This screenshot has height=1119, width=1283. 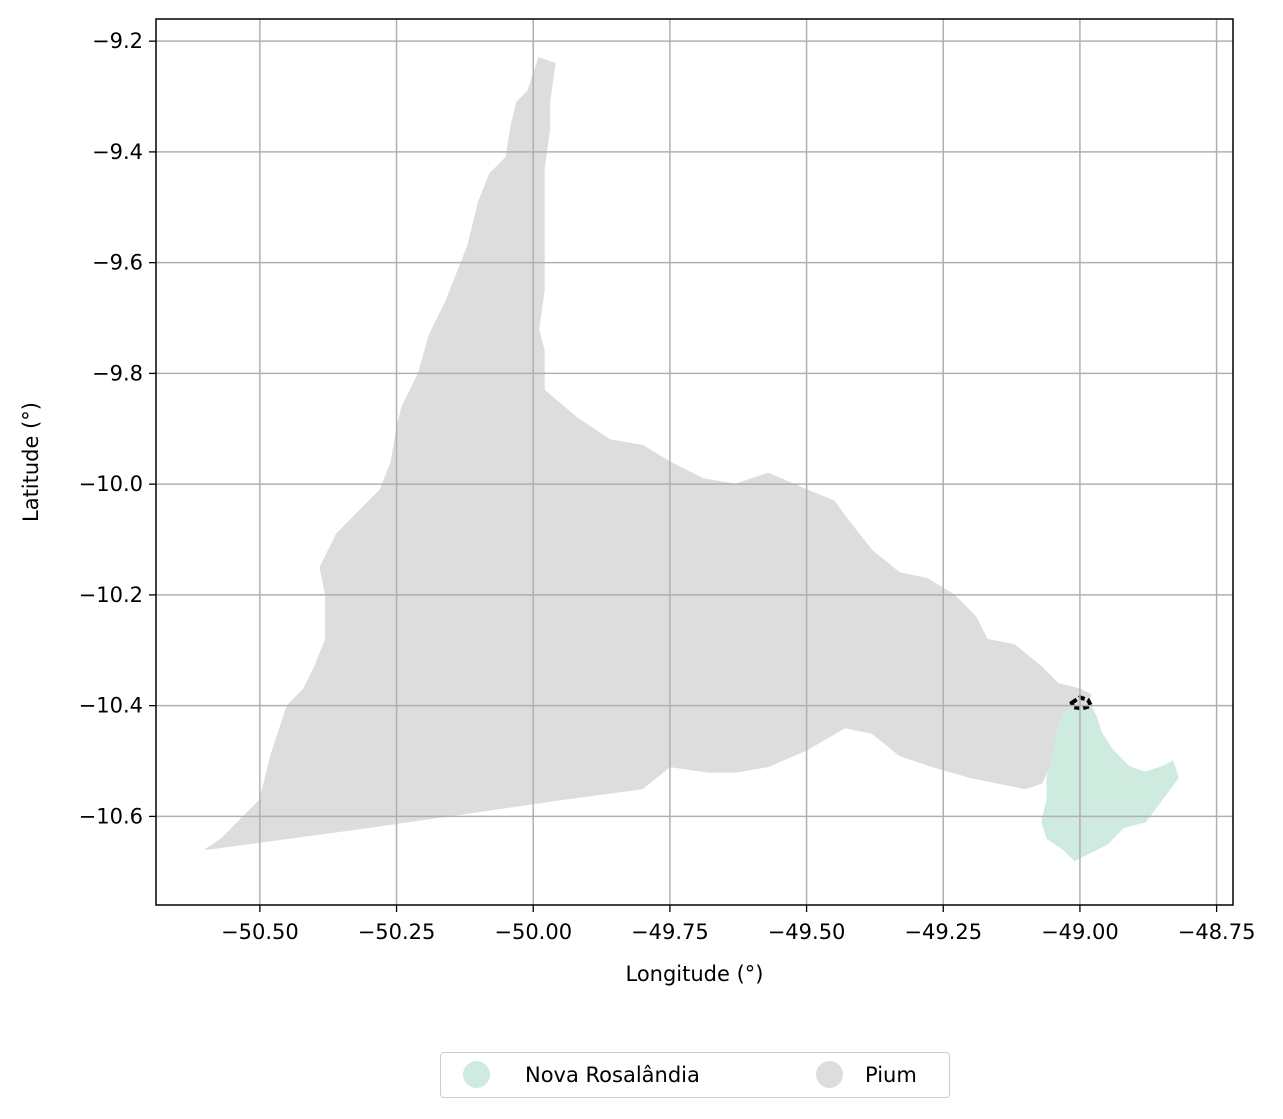 What do you see at coordinates (670, 932) in the screenshot?
I see `x-tick-label: −49.75` at bounding box center [670, 932].